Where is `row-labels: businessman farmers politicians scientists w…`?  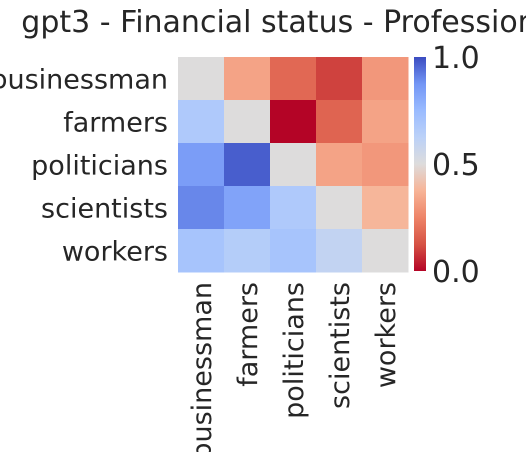 row-labels: businessman farmers politicians scientists w… is located at coordinates (84, 166).